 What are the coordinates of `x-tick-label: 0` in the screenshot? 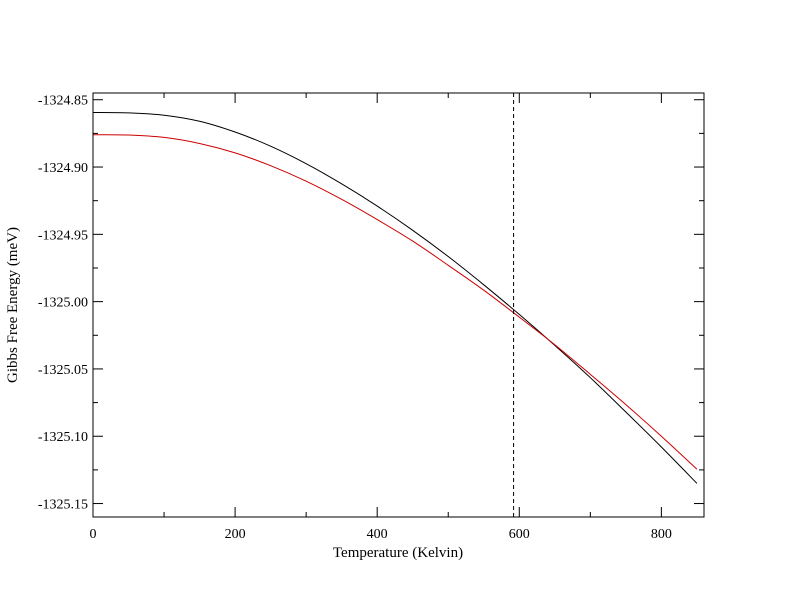 It's located at (93, 534).